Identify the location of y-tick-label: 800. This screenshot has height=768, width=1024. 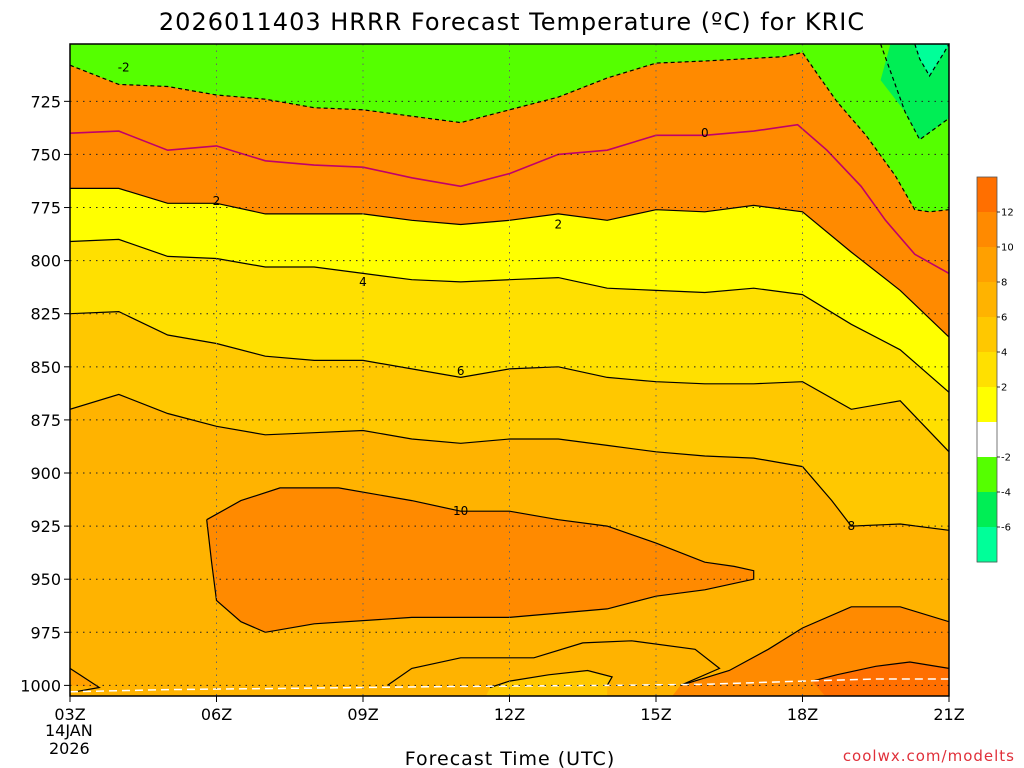
(45, 261).